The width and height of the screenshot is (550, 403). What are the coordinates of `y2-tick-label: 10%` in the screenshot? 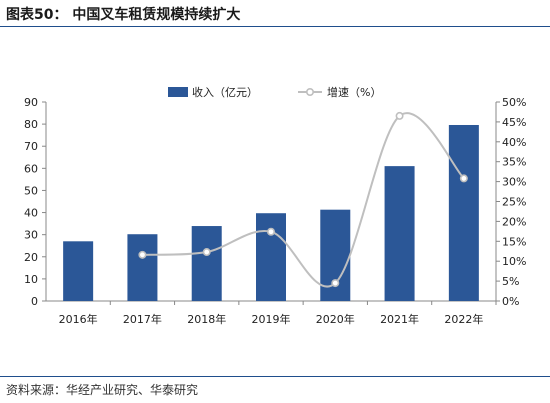 It's located at (514, 261).